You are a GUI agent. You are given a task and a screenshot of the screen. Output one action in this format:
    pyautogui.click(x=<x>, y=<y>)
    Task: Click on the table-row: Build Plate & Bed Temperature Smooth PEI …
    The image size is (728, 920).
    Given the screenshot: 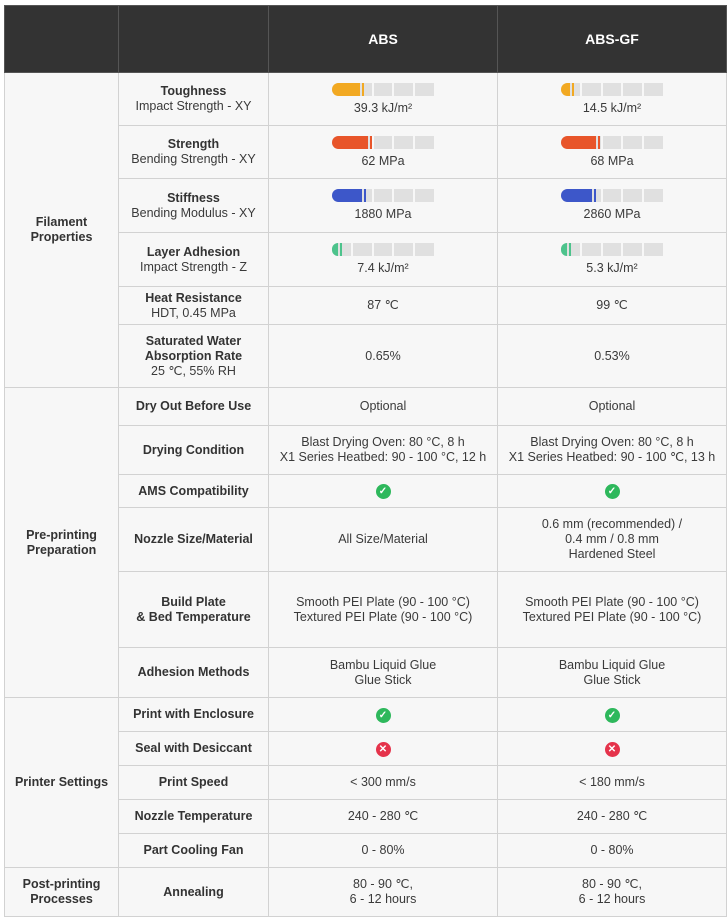 What is the action you would take?
    pyautogui.click(x=366, y=609)
    